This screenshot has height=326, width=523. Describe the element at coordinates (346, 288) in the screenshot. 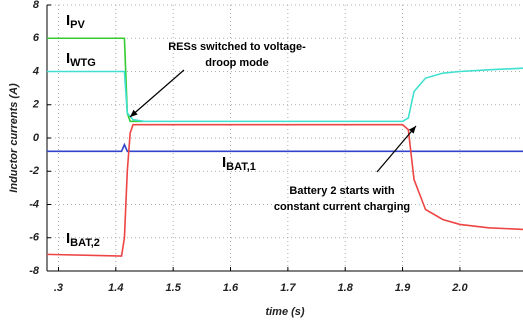

I see `x-tick-label: 1.8` at that location.